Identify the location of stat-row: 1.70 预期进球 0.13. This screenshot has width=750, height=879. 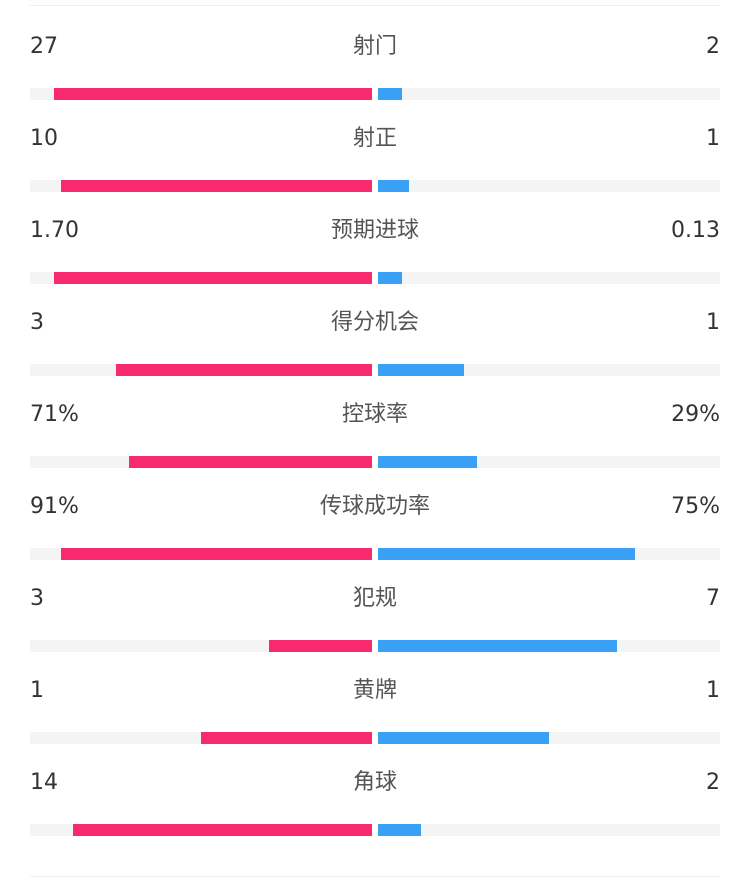
(375, 234).